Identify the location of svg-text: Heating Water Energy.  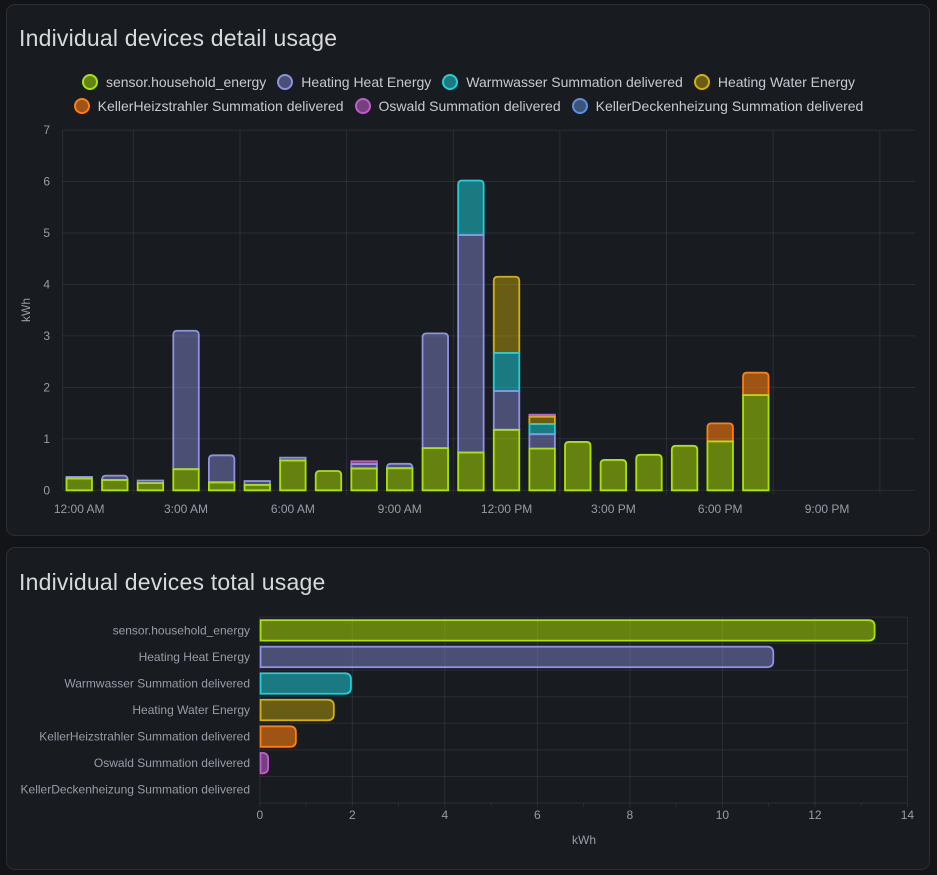
(191, 710).